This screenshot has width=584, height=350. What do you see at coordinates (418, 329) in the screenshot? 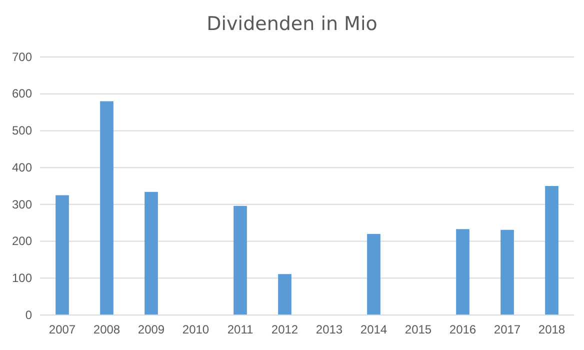
I see `x-tick-label: 2015` at bounding box center [418, 329].